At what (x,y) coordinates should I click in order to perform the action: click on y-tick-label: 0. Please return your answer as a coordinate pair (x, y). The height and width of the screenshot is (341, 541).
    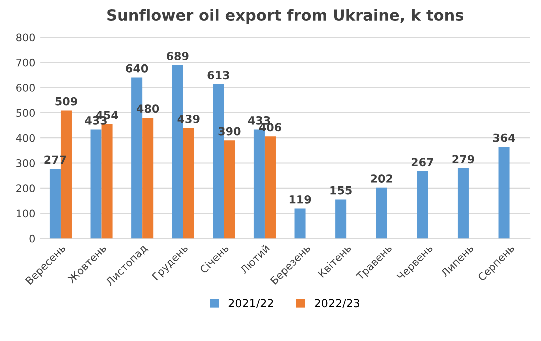
    Looking at the image, I should click on (33, 238).